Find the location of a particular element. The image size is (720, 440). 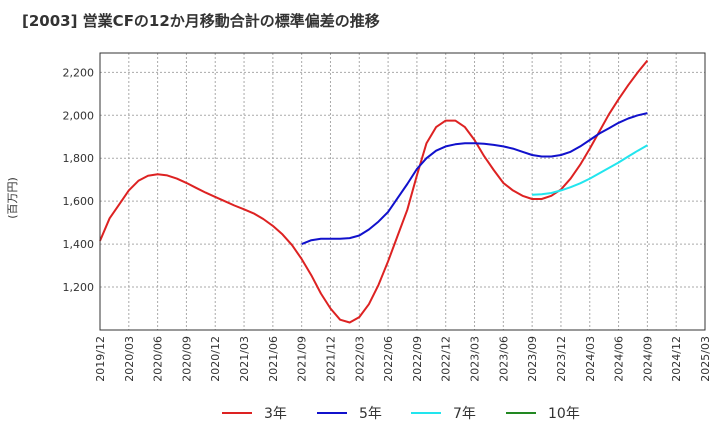

x-tick-label: 2022/09 is located at coordinates (417, 359).